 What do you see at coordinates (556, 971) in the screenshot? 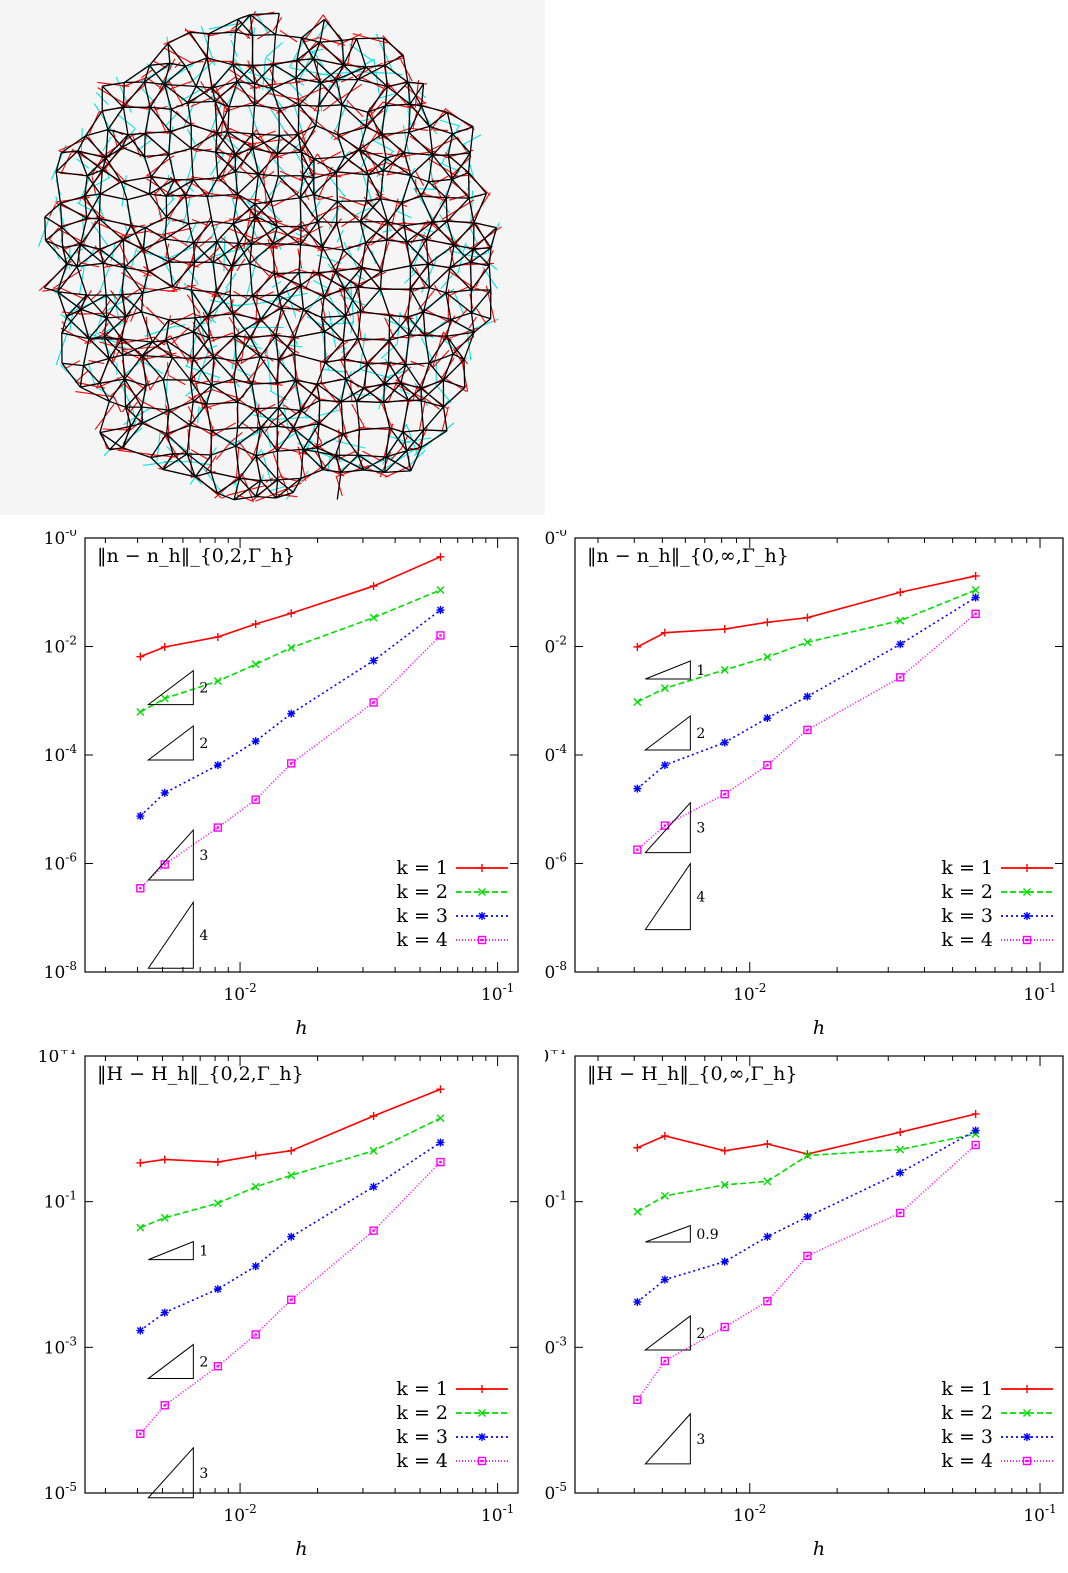
I see `y-tick-label: 10-8` at bounding box center [556, 971].